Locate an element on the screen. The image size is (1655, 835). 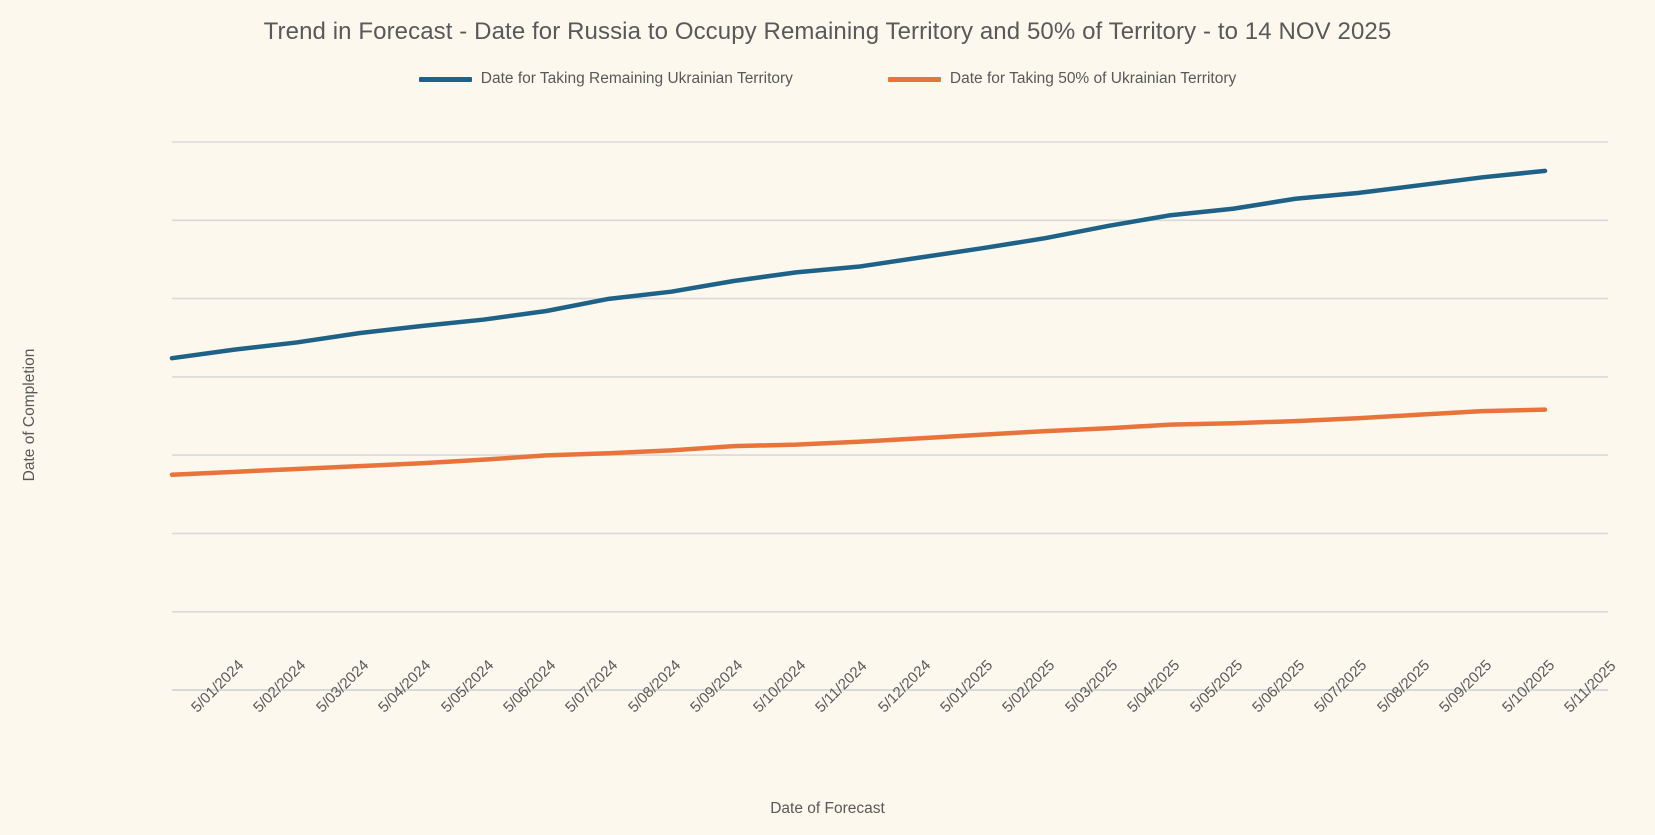
x-tick-label: 5/12/2024 is located at coordinates (904, 686).